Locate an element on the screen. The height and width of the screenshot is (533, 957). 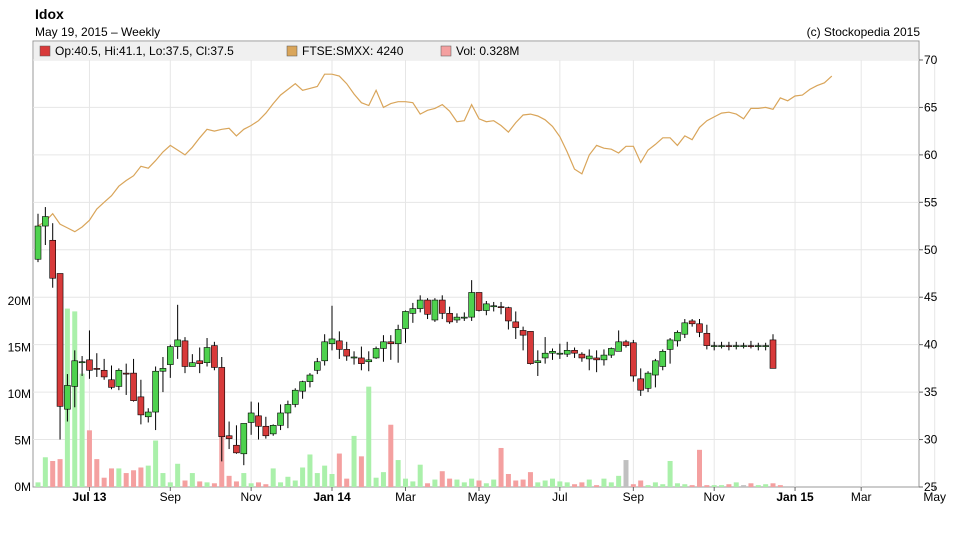
legend-swatch-ftse is located at coordinates (292, 51).